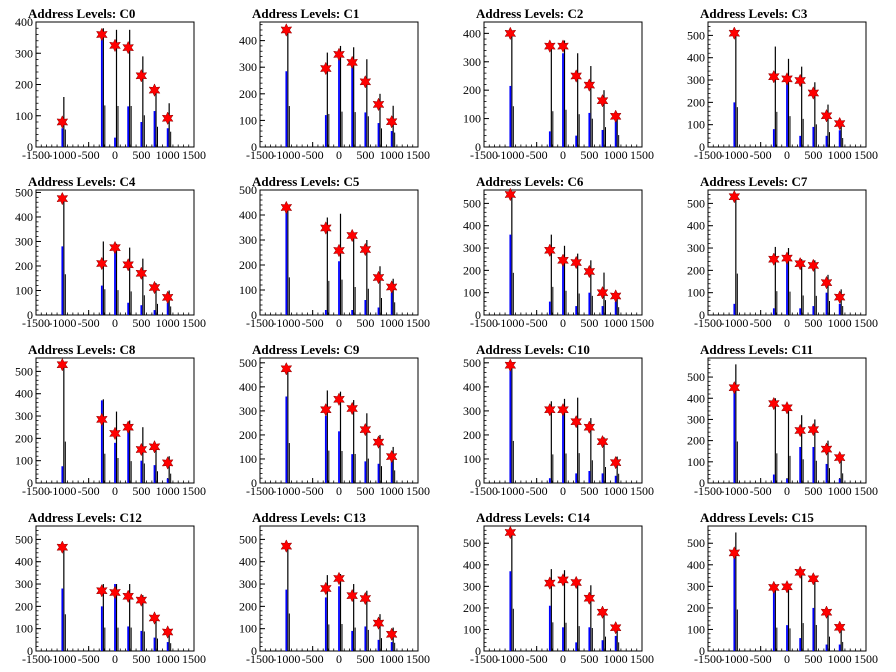 This screenshot has height=672, width=896. What do you see at coordinates (757, 517) in the screenshot?
I see `plot-title: Address Levels: C15` at bounding box center [757, 517].